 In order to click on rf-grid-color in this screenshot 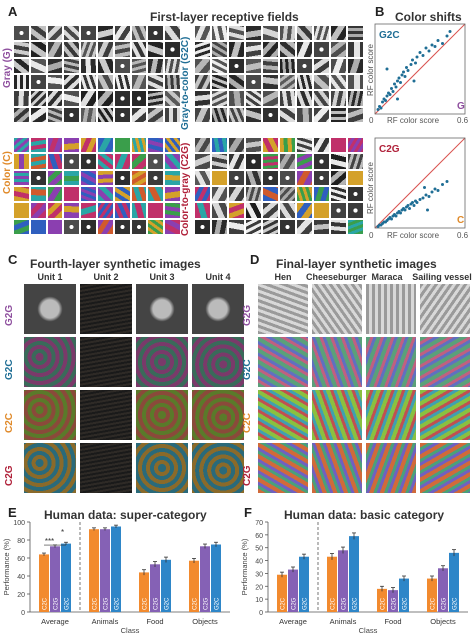, I will do `click(97, 186)`.